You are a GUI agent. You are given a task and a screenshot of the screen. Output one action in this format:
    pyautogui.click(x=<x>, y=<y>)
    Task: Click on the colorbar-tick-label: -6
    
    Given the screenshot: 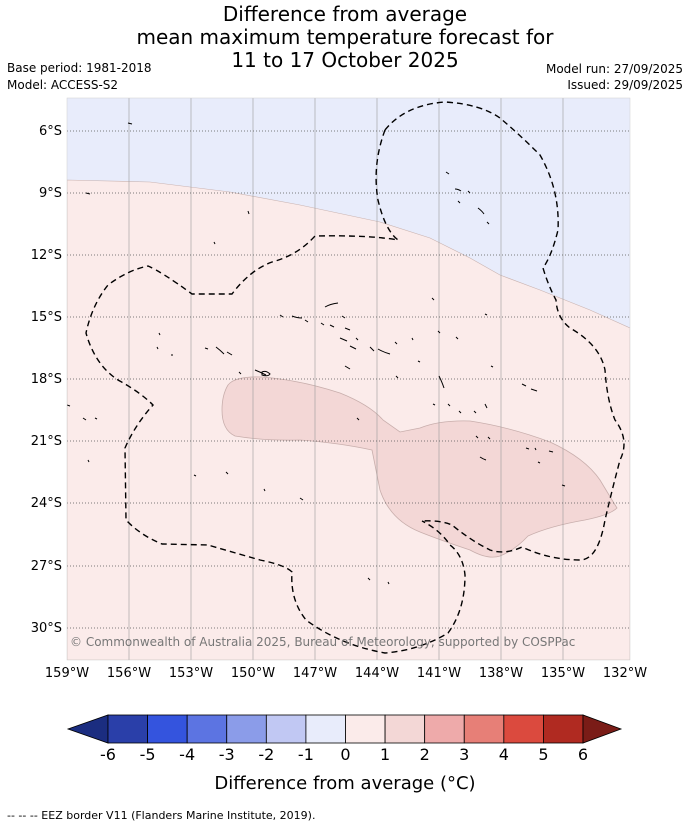 What is the action you would take?
    pyautogui.click(x=108, y=754)
    